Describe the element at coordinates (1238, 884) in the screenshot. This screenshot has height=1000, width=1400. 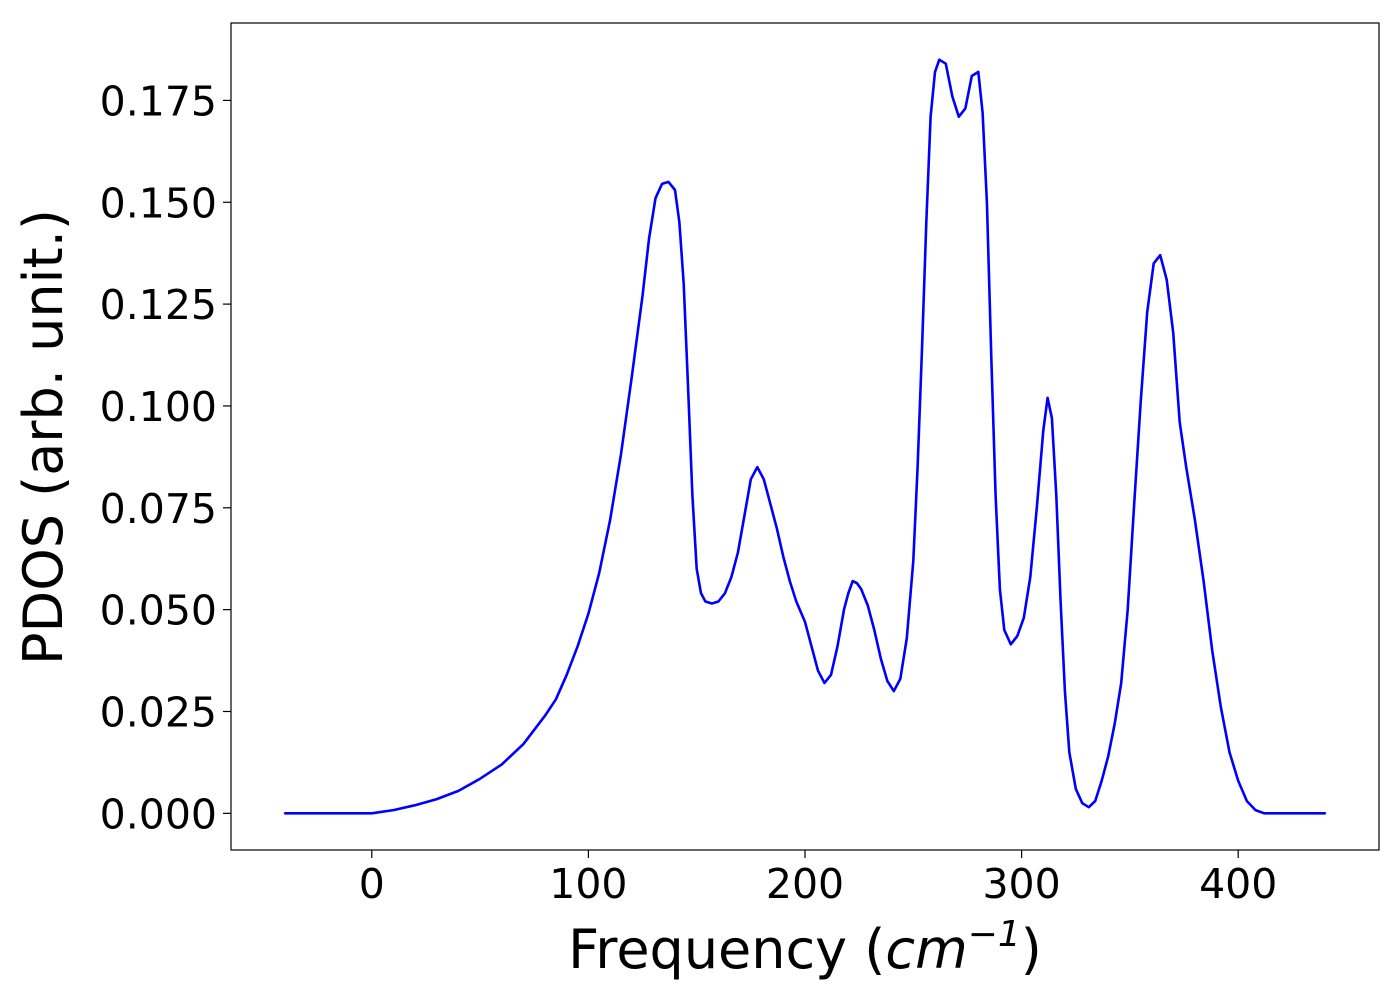
I see `x-tick-label: 400` at that location.